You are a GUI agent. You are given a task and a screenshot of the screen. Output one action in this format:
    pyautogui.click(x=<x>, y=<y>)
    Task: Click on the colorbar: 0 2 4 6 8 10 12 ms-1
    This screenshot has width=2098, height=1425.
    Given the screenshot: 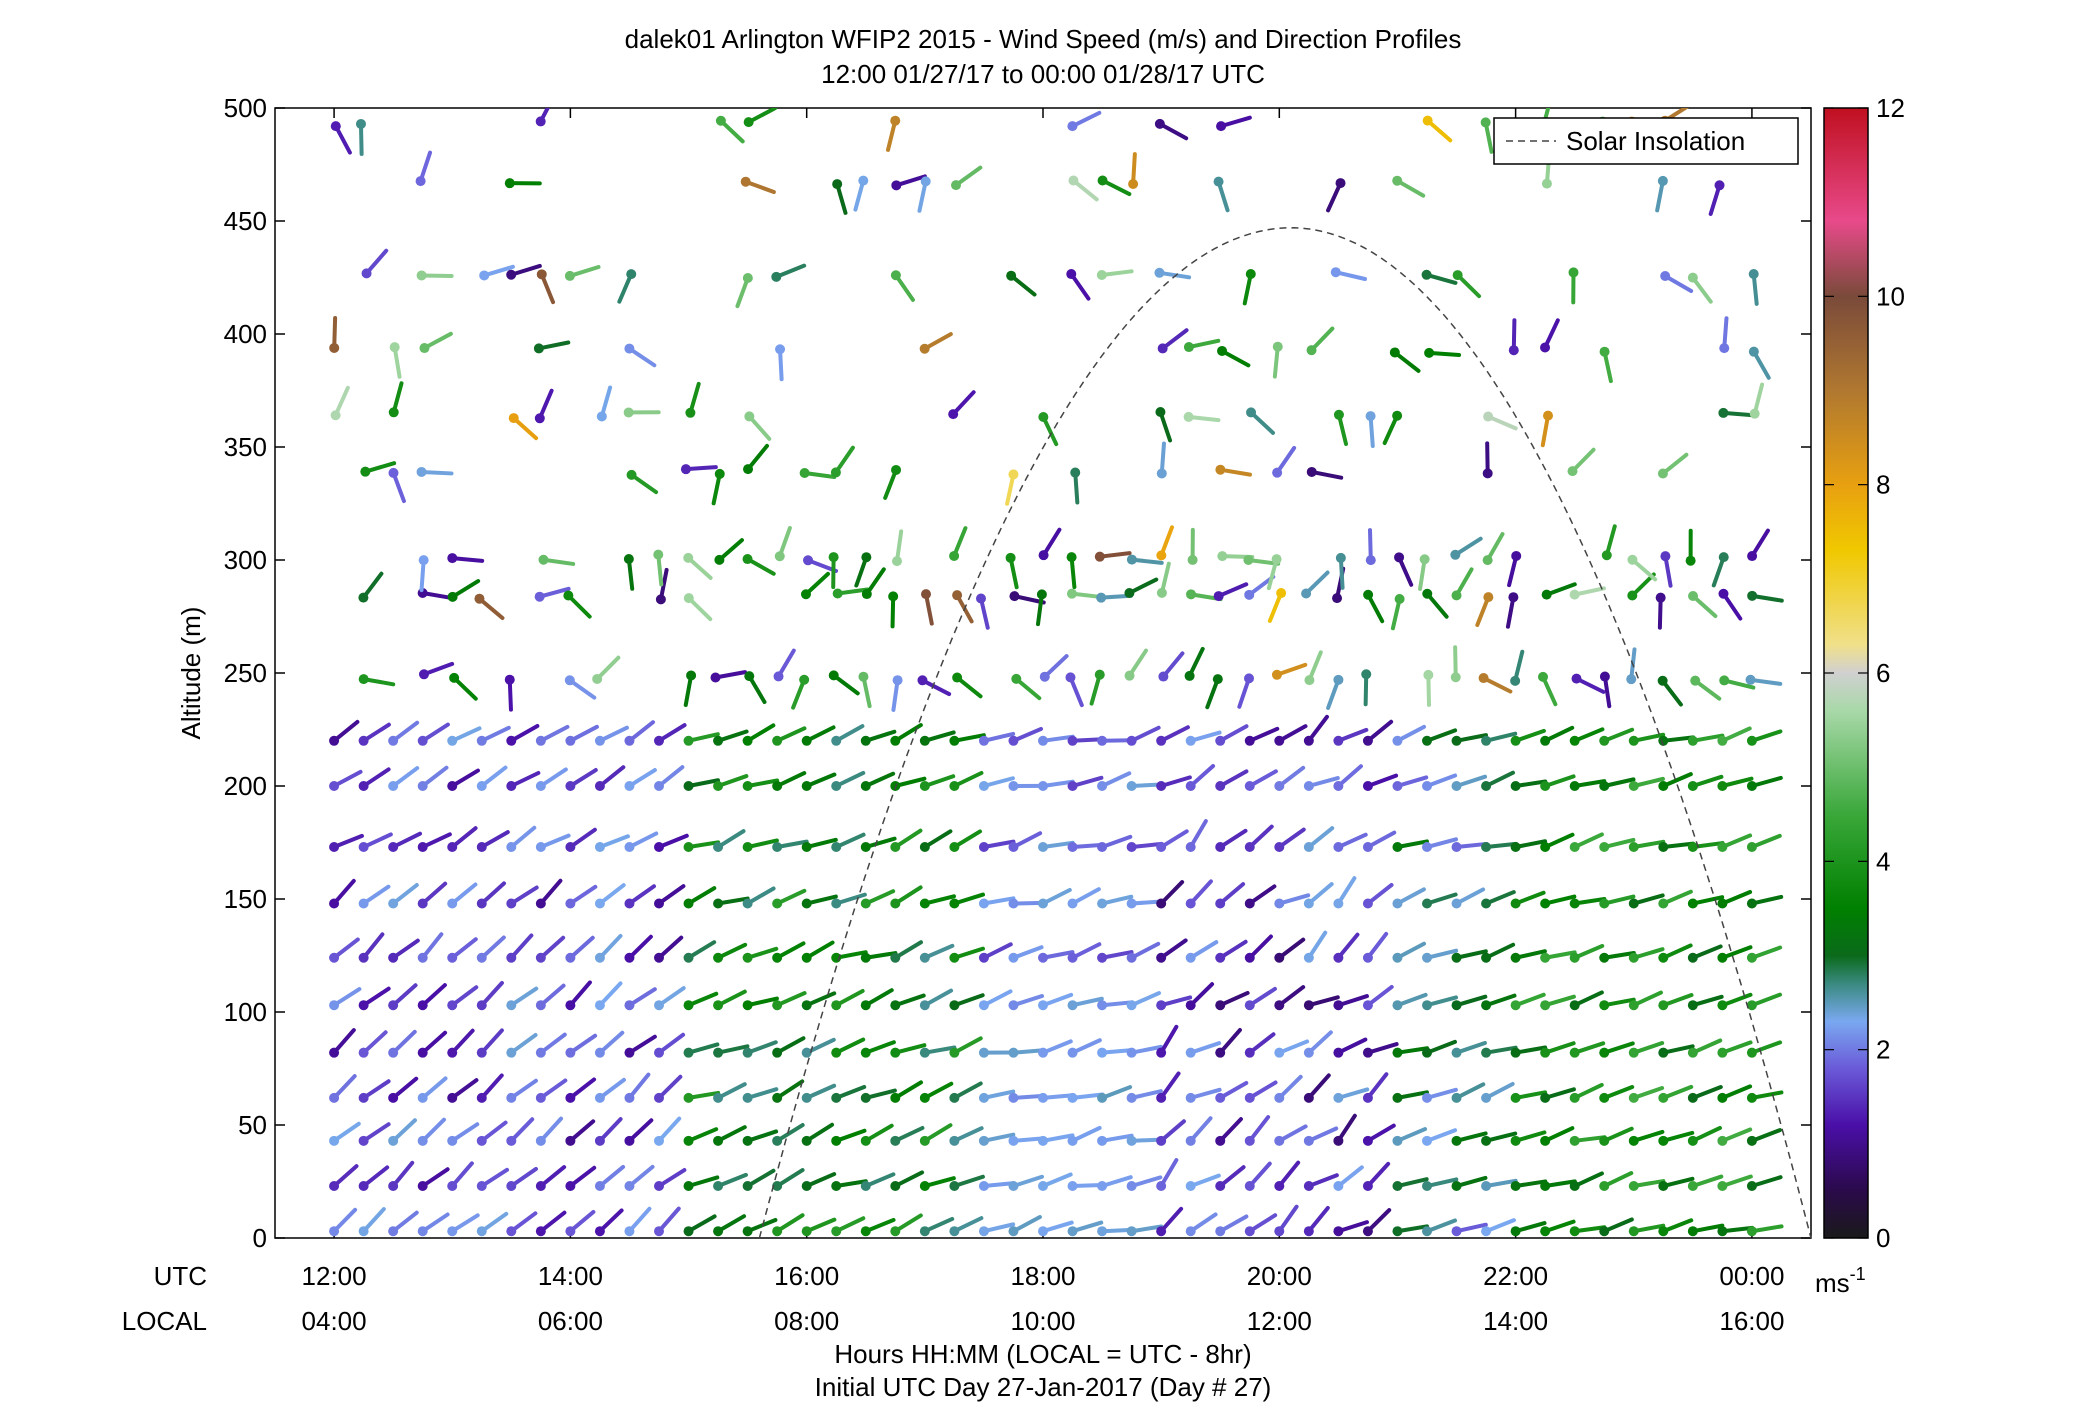 What is the action you would take?
    pyautogui.click(x=1860, y=695)
    